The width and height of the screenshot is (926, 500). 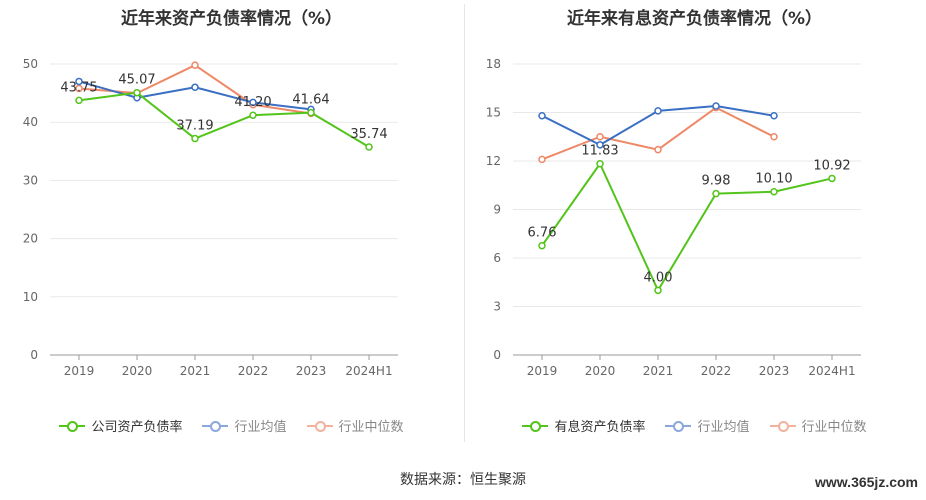 I want to click on legend-item-company: 有息资产负债率, so click(x=583, y=425).